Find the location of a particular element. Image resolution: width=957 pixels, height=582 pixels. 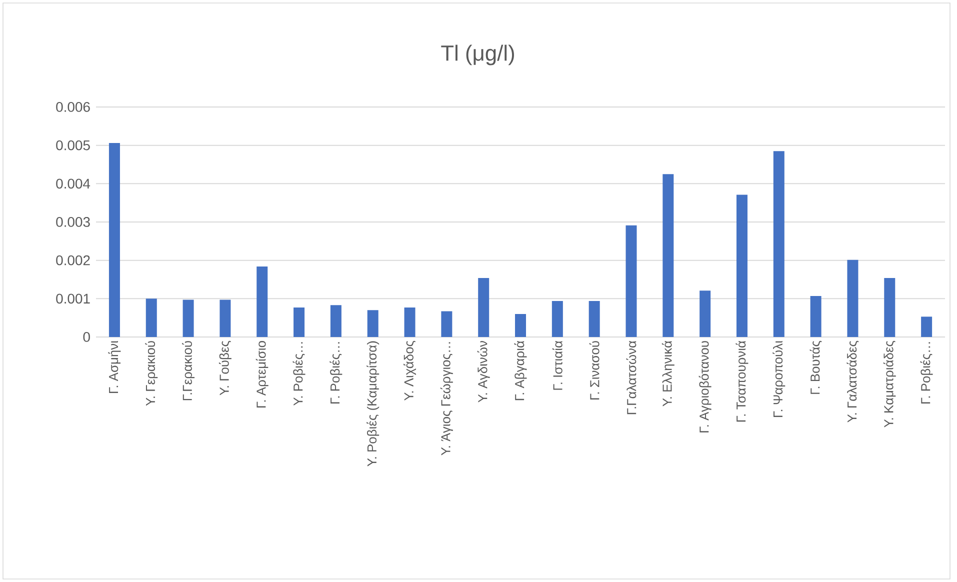

x-tick-label: Γ. Βουτάς is located at coordinates (816, 367).